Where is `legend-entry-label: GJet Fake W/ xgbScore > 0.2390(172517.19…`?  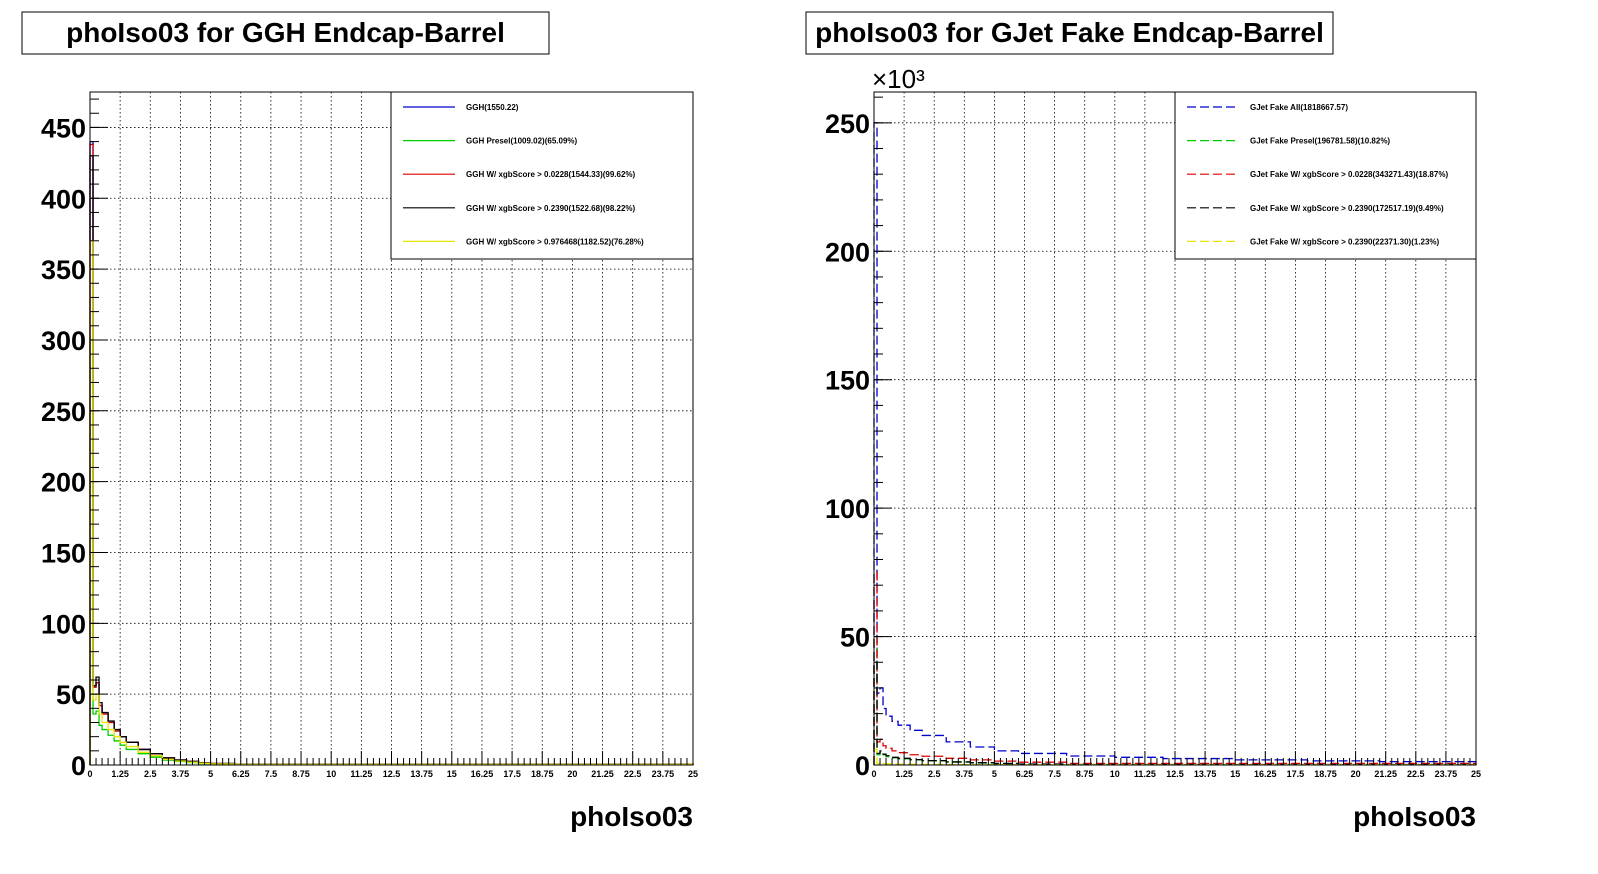
legend-entry-label: GJet Fake W/ xgbScore > 0.2390(172517.19… is located at coordinates (1347, 208).